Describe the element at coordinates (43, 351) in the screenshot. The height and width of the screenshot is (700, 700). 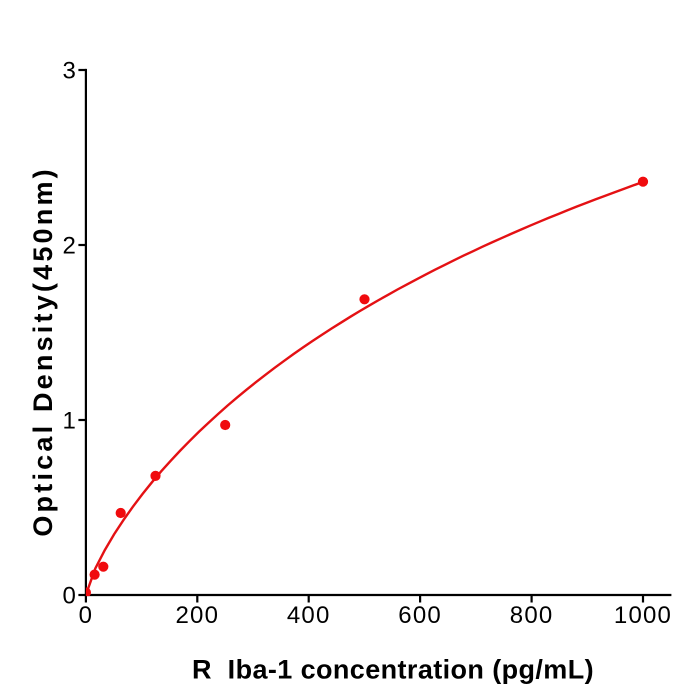
I see `svg-text: Optical Density(450nm)` at that location.